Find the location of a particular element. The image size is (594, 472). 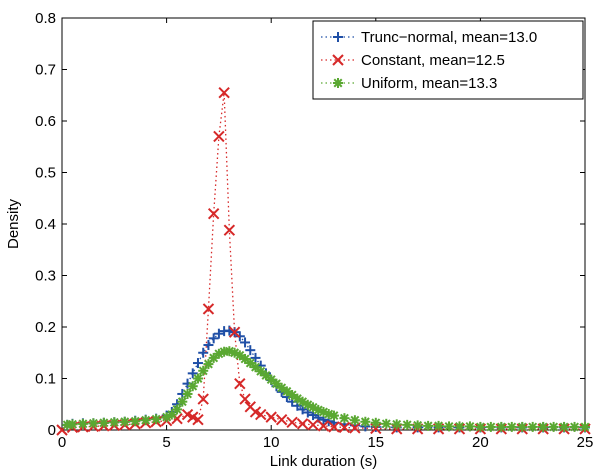

x-tick-label: 10 is located at coordinates (271, 442).